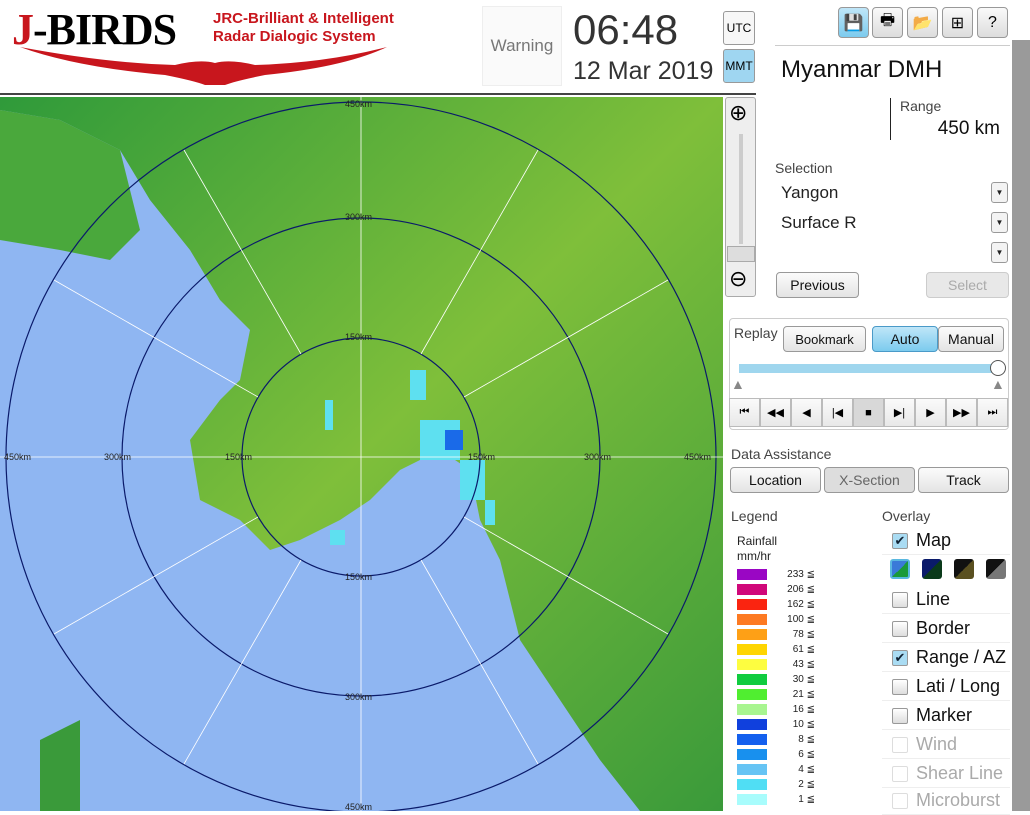  Describe the element at coordinates (992, 22) in the screenshot. I see `help-button: ?` at that location.